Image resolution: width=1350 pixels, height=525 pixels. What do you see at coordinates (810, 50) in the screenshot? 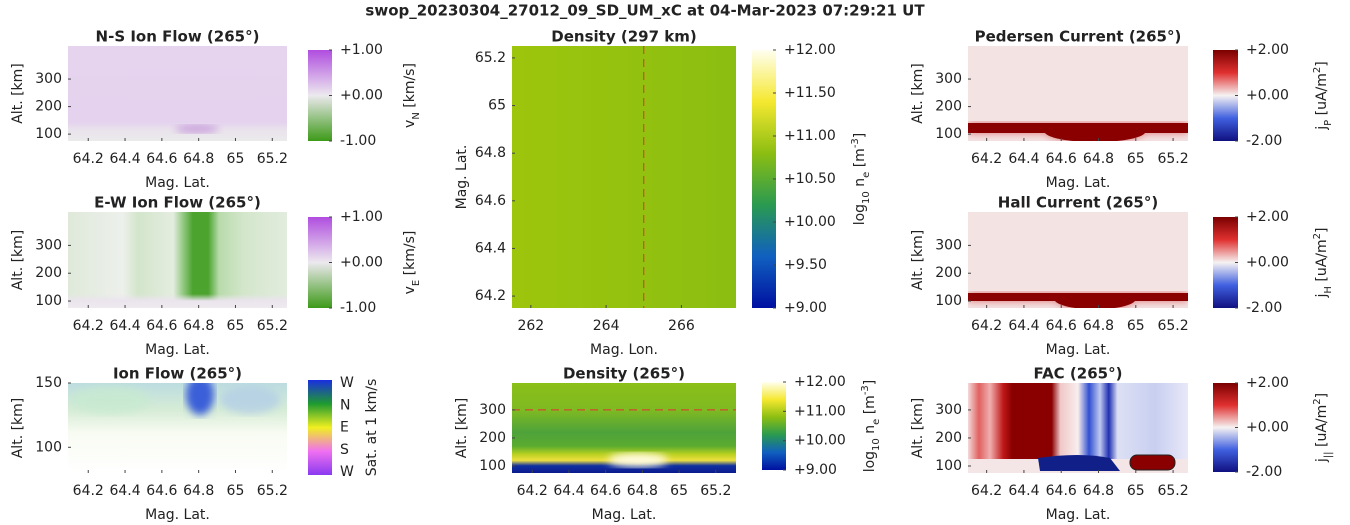
I see `colorbar-tick-label: +12.00` at bounding box center [810, 50].